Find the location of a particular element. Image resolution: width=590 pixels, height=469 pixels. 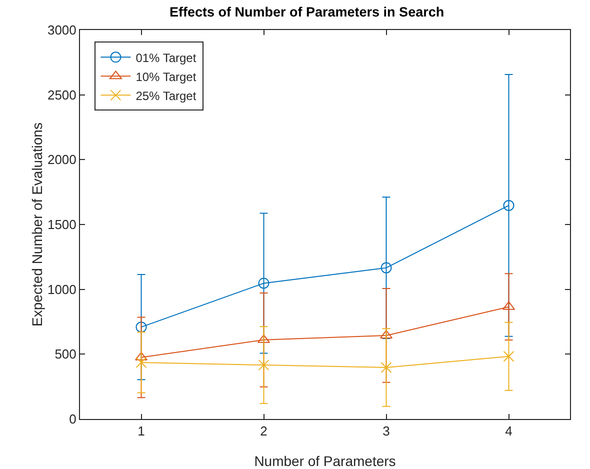

y-tick-label: 500 is located at coordinates (65, 354).